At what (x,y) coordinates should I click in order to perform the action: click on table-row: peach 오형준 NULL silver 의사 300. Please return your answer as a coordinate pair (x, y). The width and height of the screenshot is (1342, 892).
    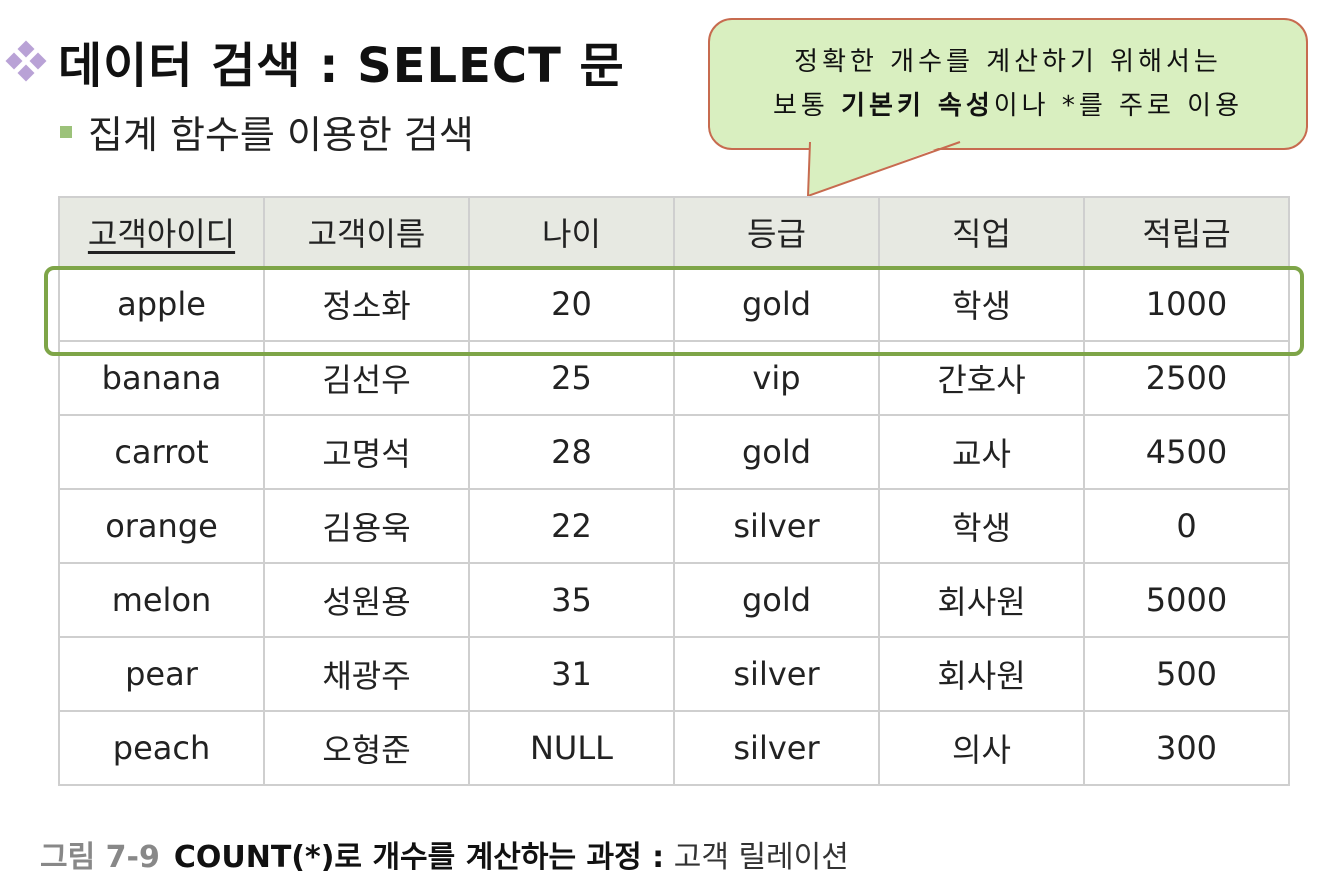
    Looking at the image, I should click on (674, 748).